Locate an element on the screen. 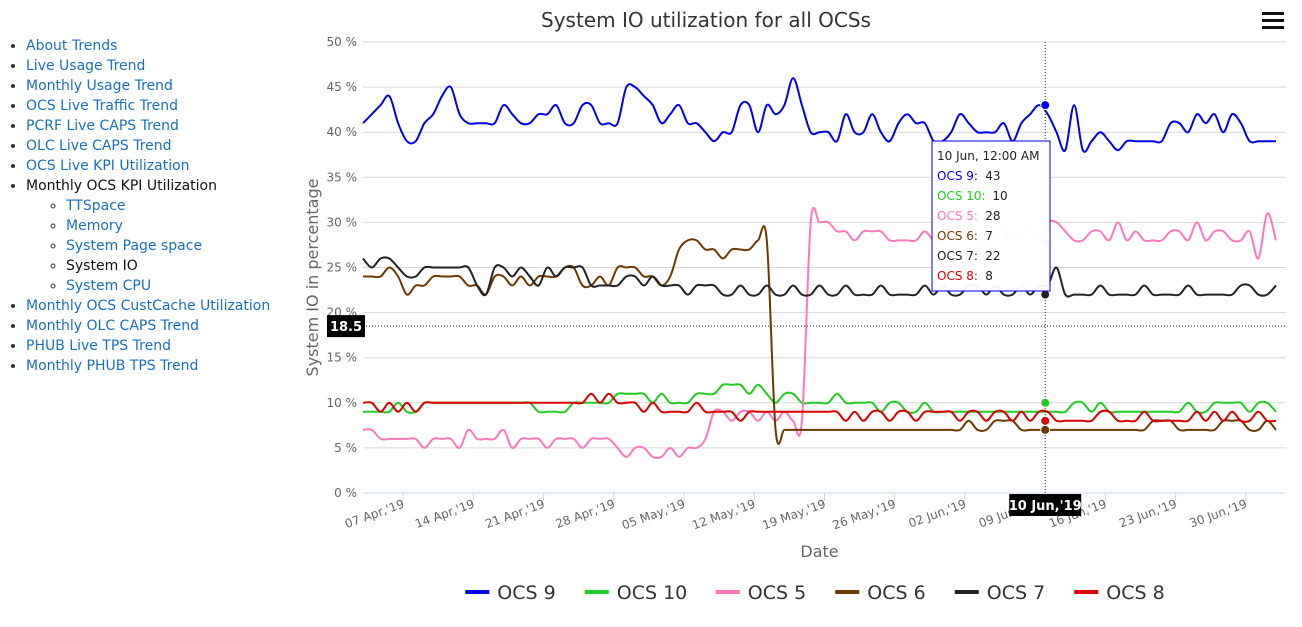 This screenshot has height=627, width=1302. nav-item-phub-live-tps-trend: PHUB Live TPS Trend is located at coordinates (158, 346).